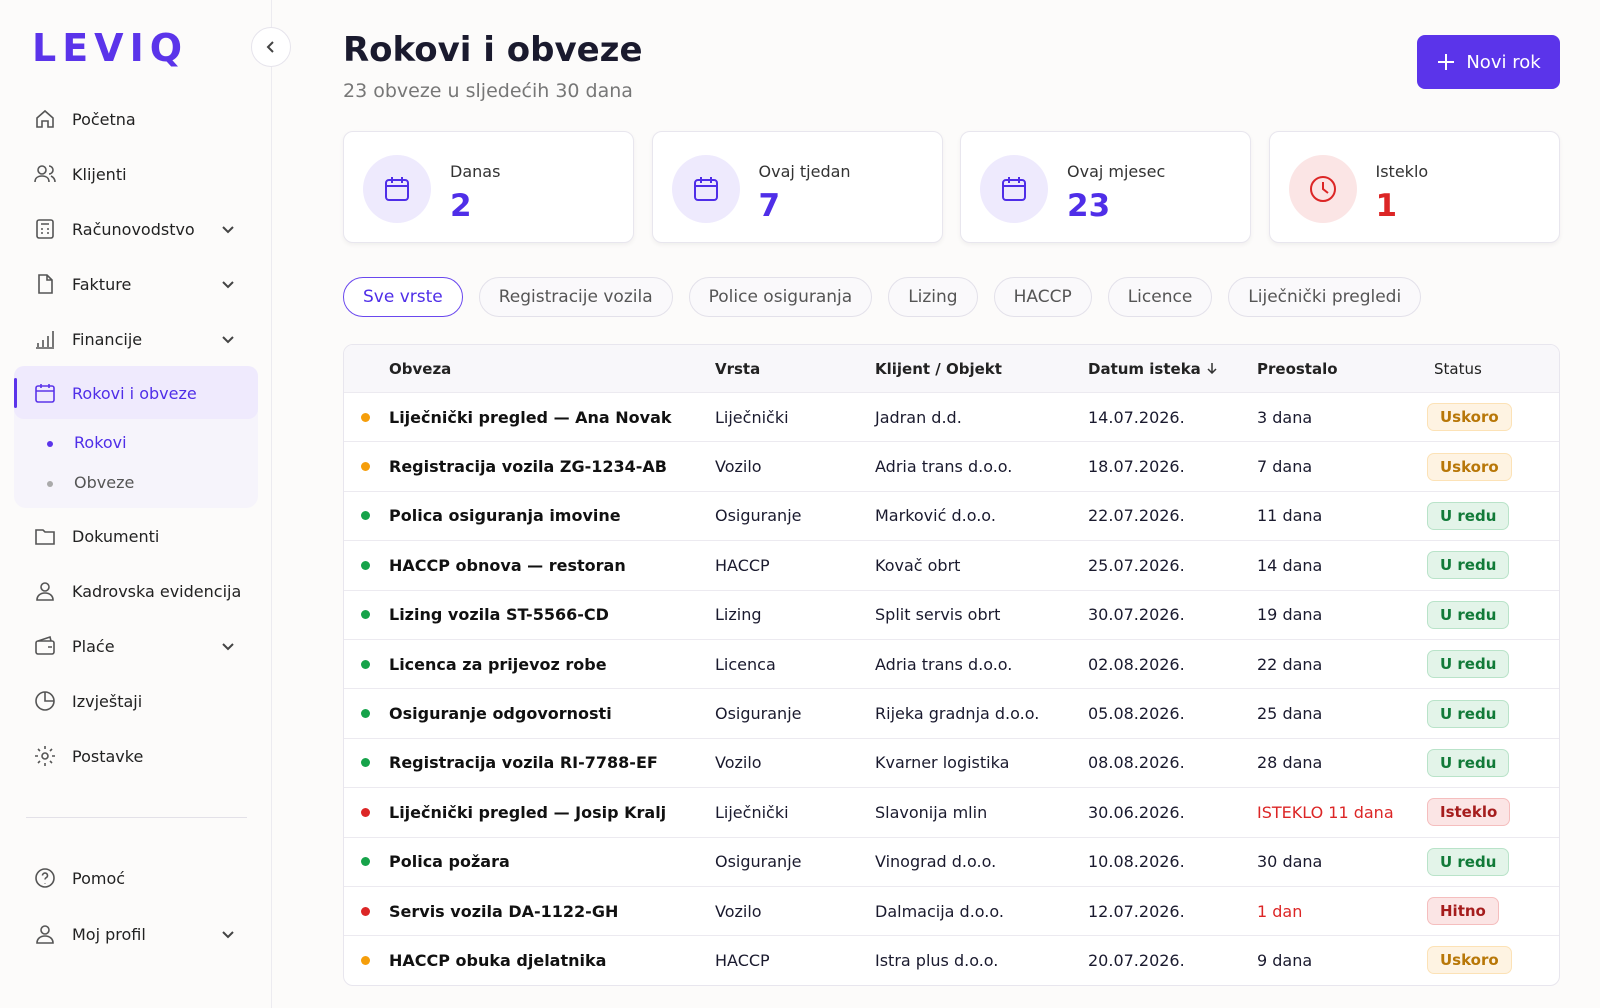  What do you see at coordinates (1290, 714) in the screenshot?
I see `cell: 25 dana` at bounding box center [1290, 714].